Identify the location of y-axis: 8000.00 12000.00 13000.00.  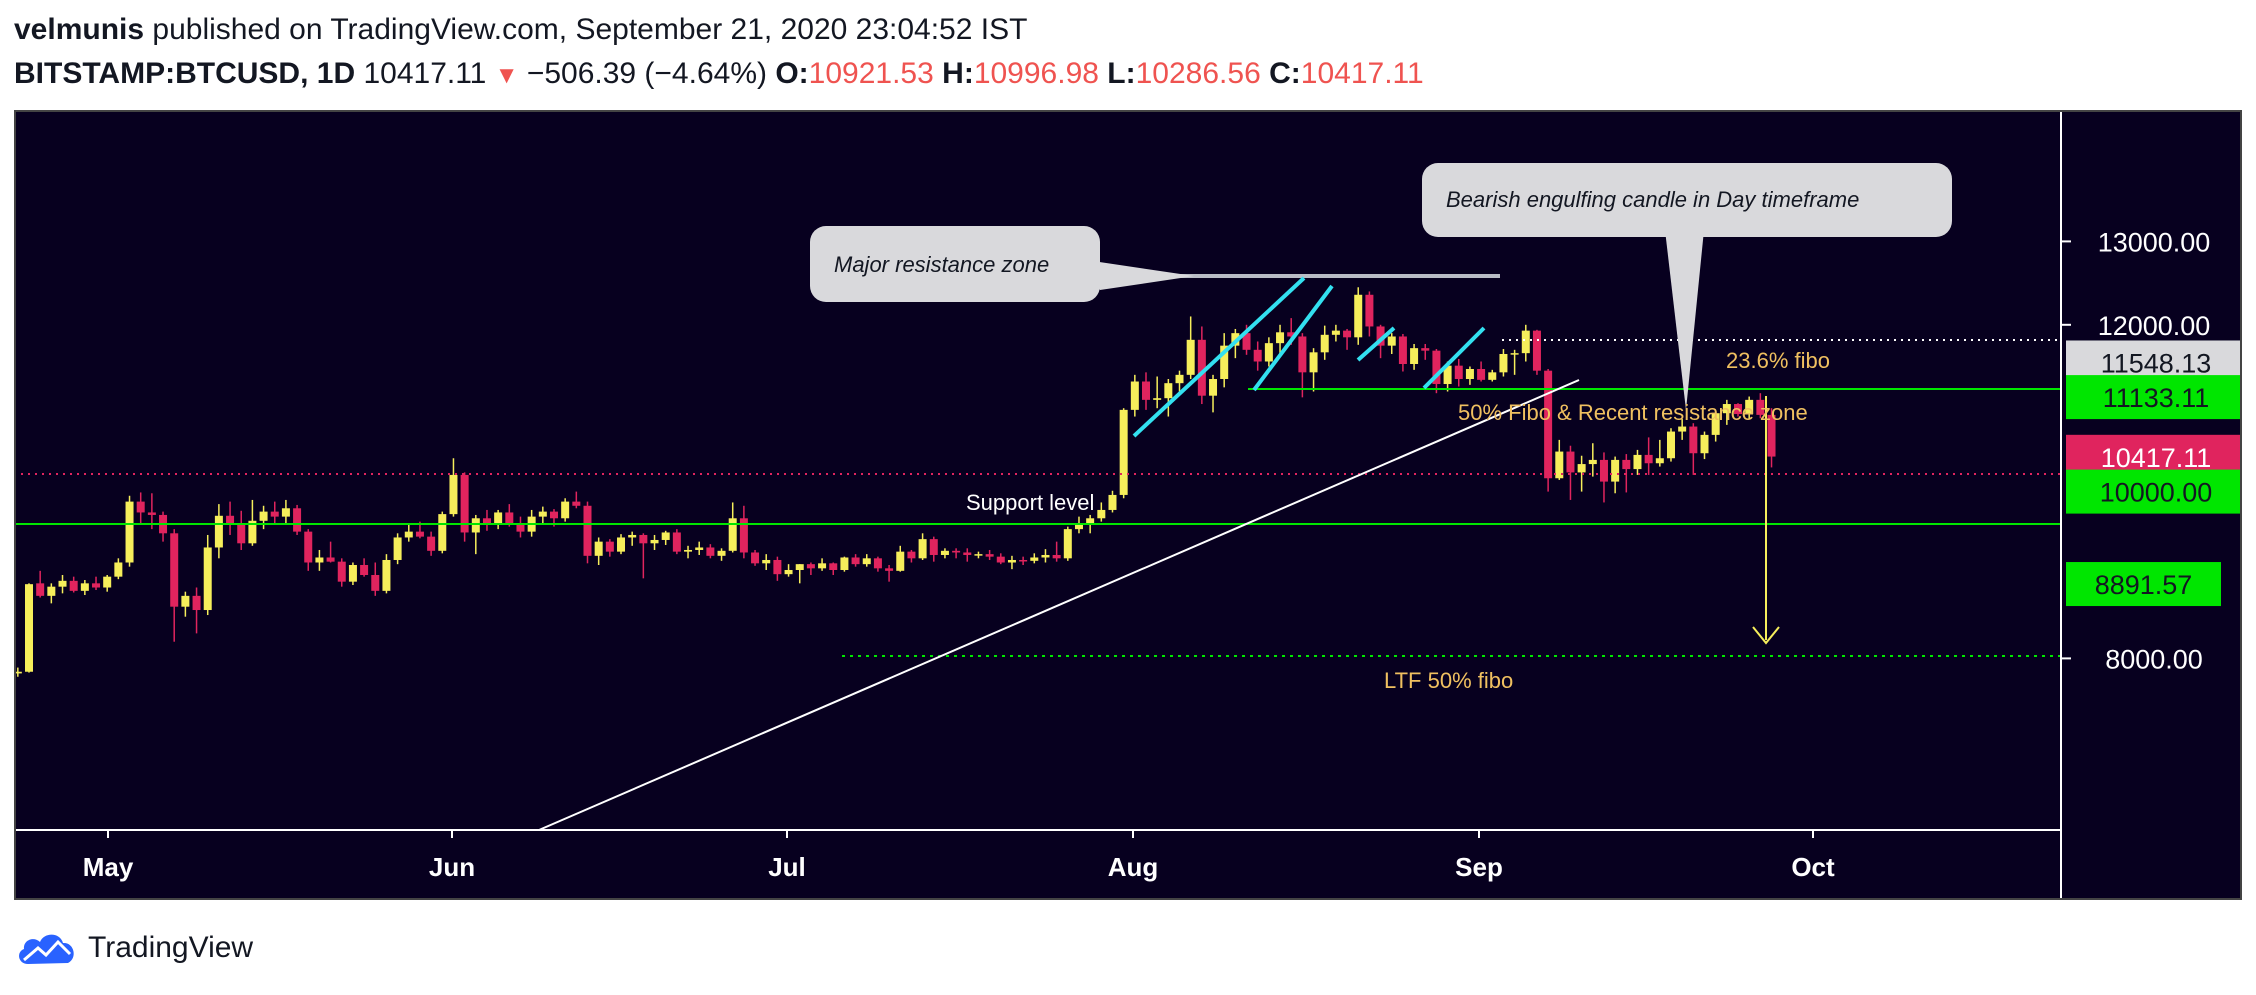
(2135, 450).